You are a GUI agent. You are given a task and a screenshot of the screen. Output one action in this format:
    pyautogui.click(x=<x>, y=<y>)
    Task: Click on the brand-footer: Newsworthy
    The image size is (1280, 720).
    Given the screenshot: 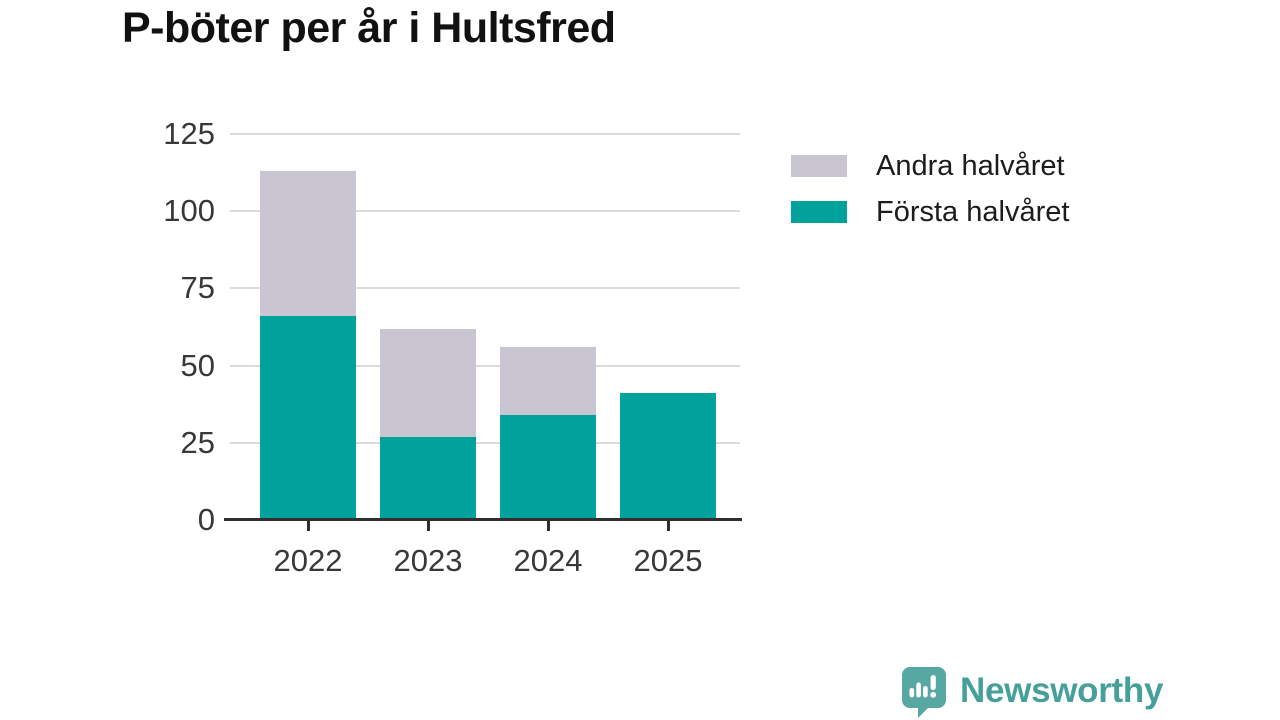 What is the action you would take?
    pyautogui.click(x=1031, y=691)
    